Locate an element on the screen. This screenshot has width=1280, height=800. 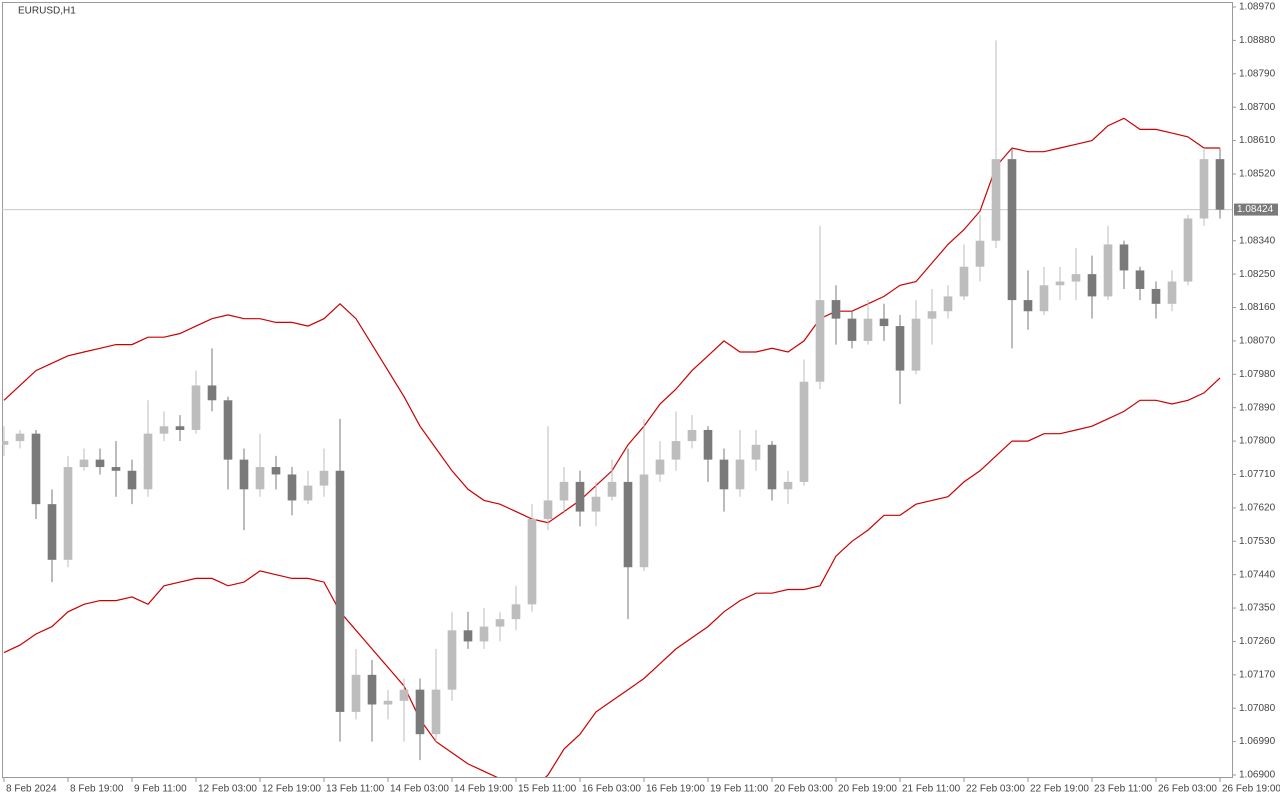
y-tick-label: 1.07980 is located at coordinates (1257, 374).